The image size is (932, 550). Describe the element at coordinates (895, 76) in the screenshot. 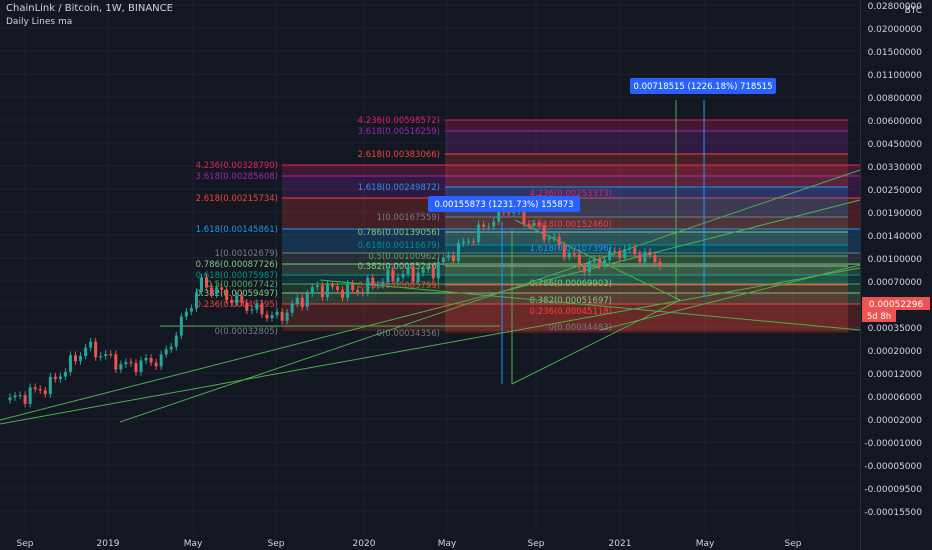

I see `y-tick-label: 0.01100000` at that location.